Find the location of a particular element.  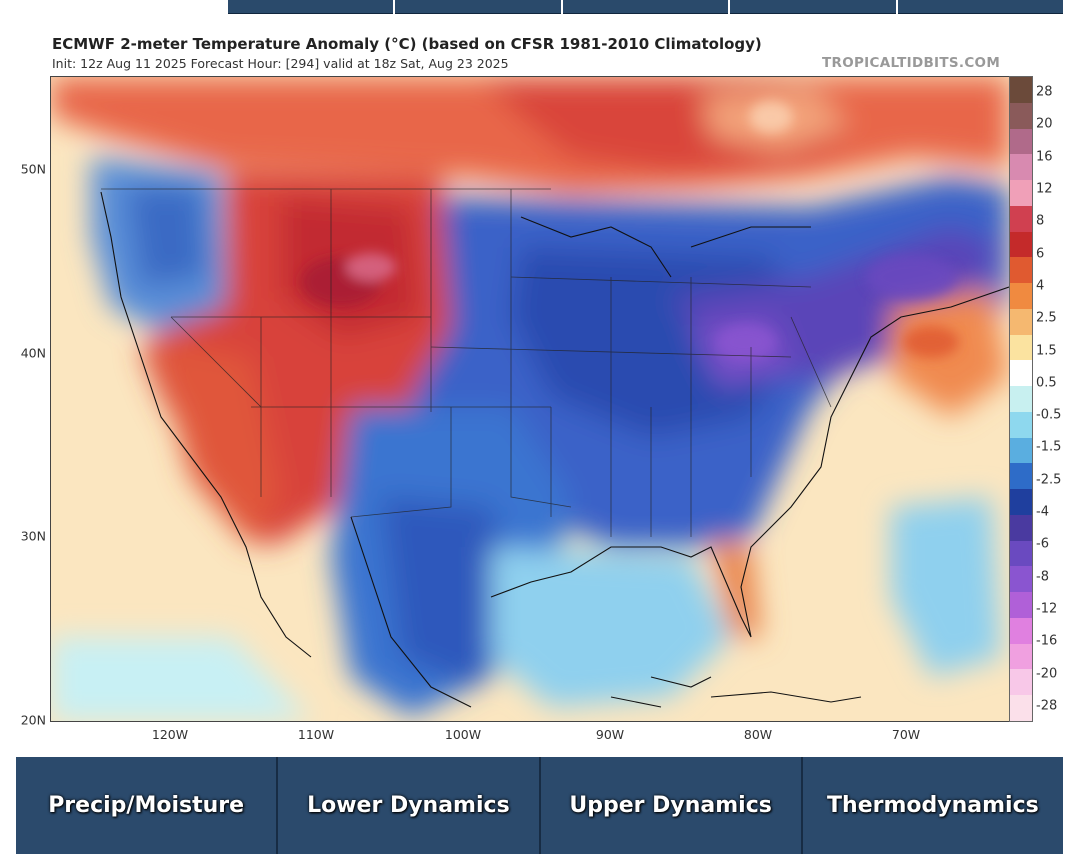

thermodynamics-label: Thermodynamics is located at coordinates (933, 805).